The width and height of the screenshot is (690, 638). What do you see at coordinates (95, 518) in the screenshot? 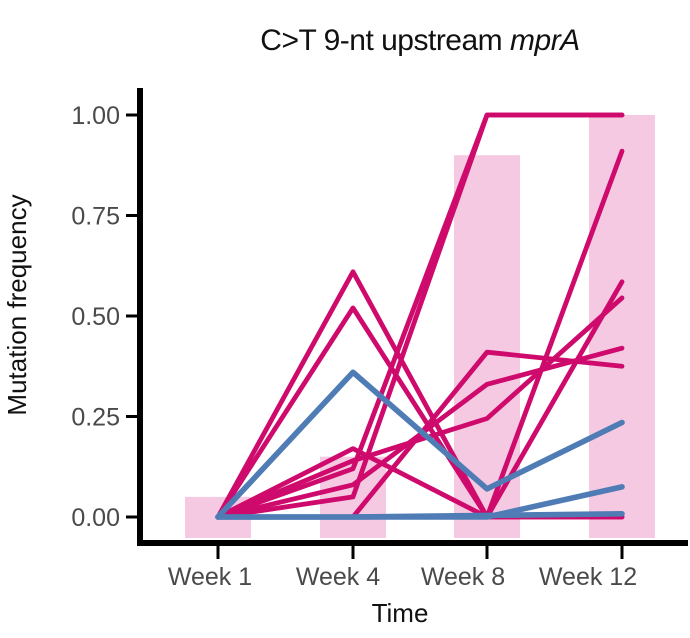
I see `y-tick-label: 0.00` at bounding box center [95, 518].